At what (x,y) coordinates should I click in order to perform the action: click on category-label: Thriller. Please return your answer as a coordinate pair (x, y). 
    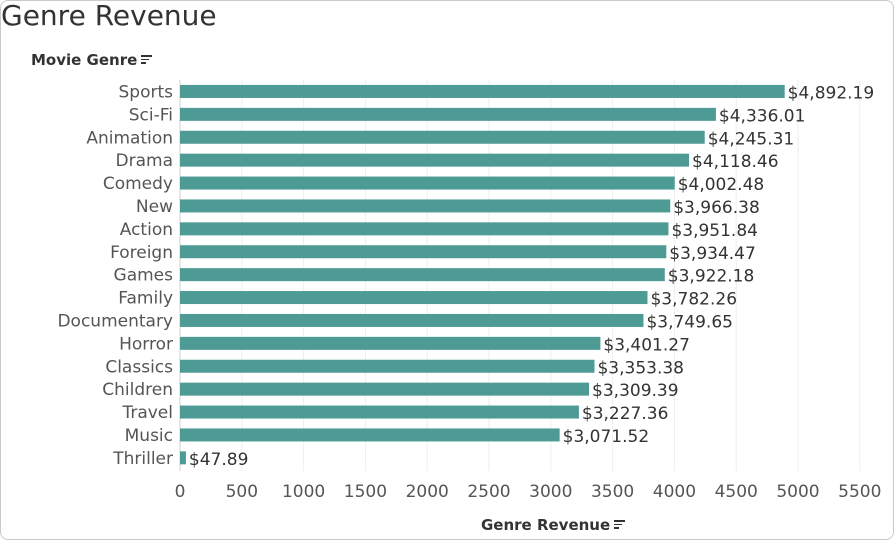
    Looking at the image, I should click on (142, 459).